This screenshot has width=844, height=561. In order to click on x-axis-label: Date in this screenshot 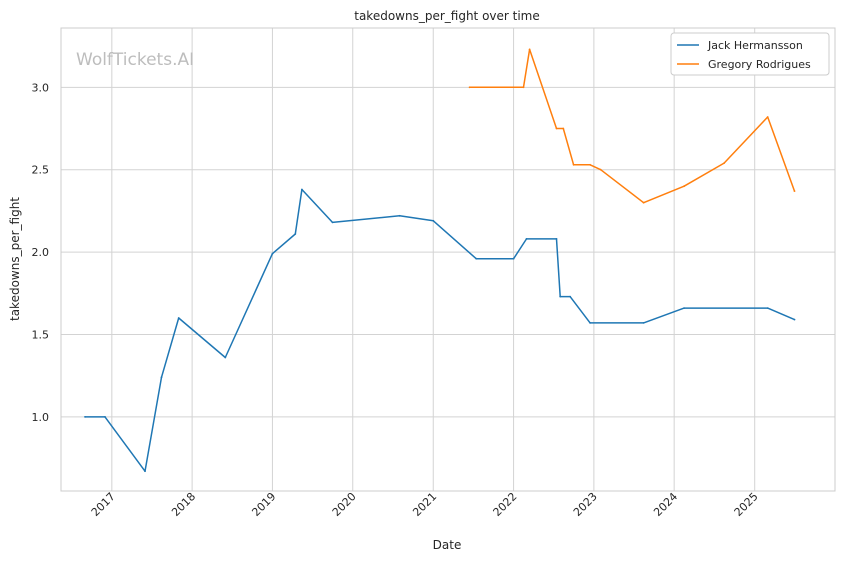, I will do `click(447, 545)`.